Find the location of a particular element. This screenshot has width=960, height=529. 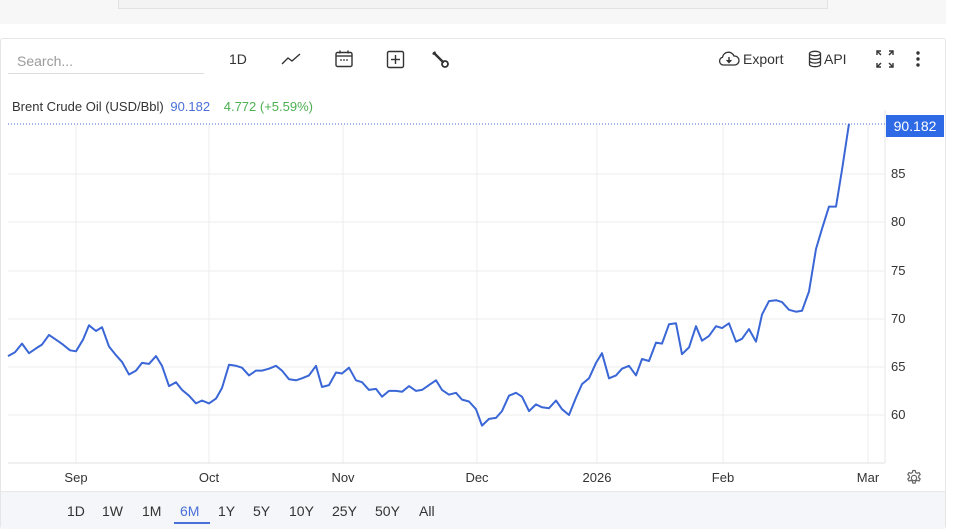

x-tick-label: Nov is located at coordinates (343, 477).